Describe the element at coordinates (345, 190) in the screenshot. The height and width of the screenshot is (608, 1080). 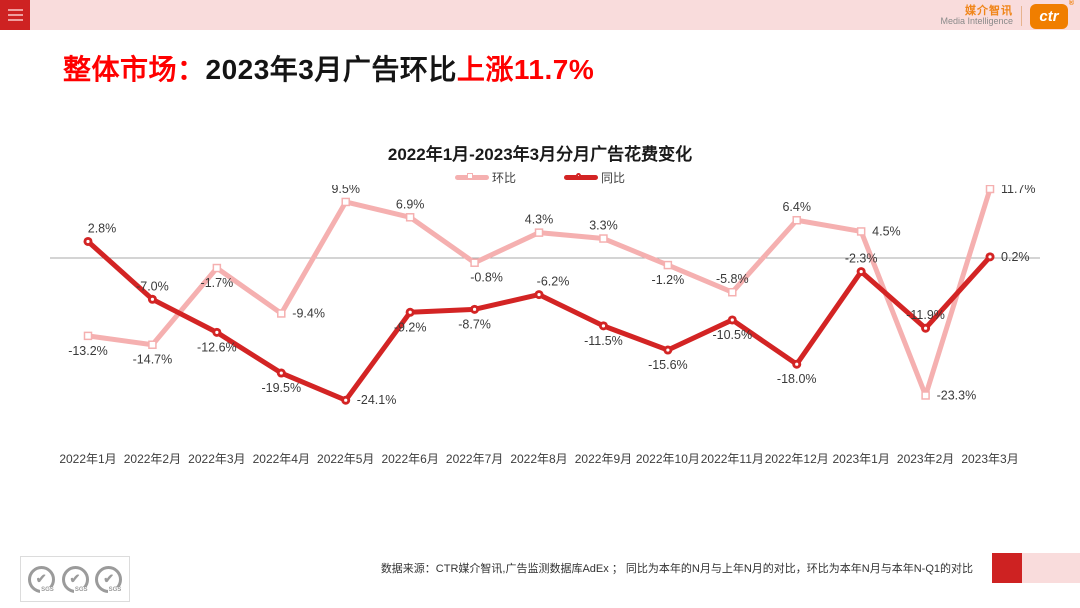
I see `mom-data-label: 9.5%` at that location.